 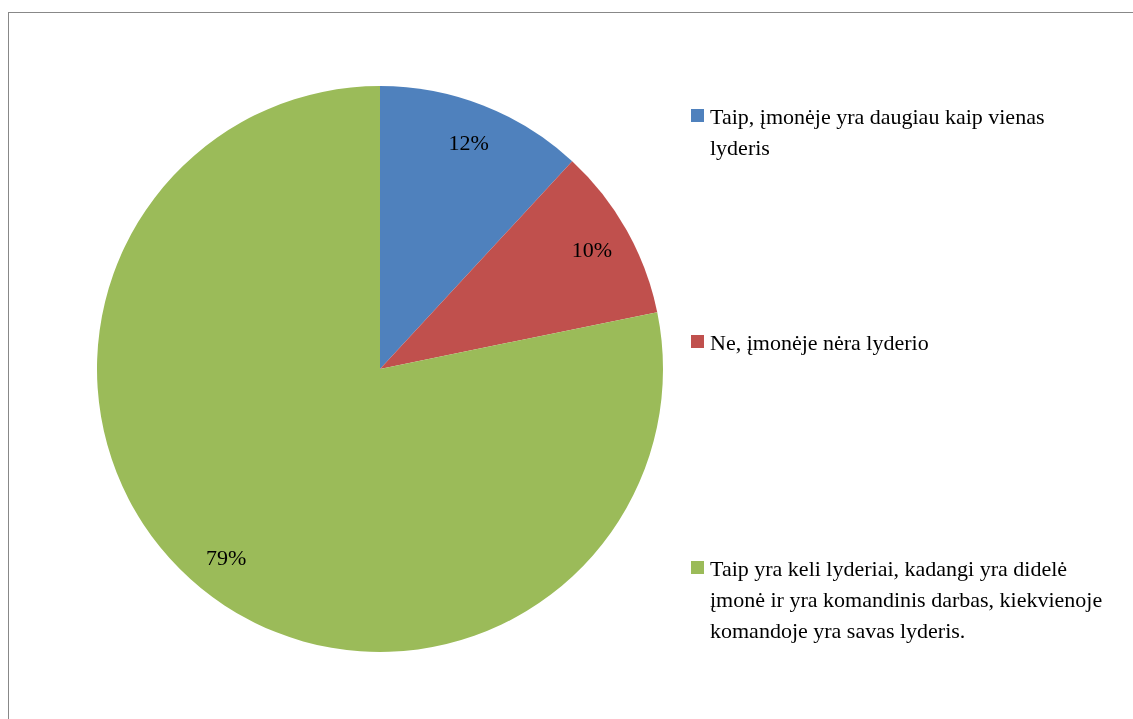 I want to click on data-label: 79%, so click(x=226, y=558).